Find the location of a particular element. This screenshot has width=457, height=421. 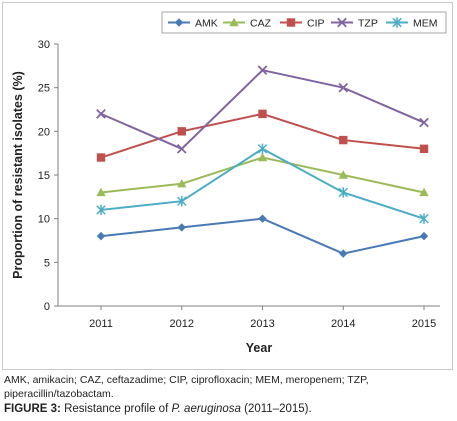

y-axis-title: Proportion of resistant isolates (%) is located at coordinates (18, 175).